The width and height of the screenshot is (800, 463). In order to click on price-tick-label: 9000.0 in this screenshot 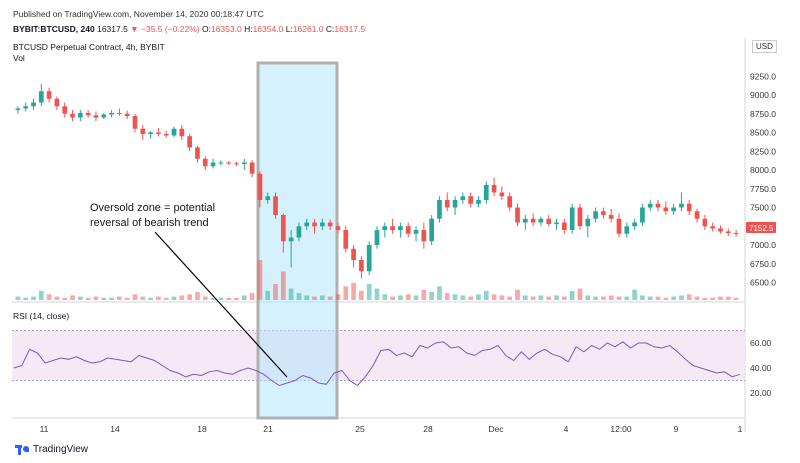, I will do `click(763, 95)`.